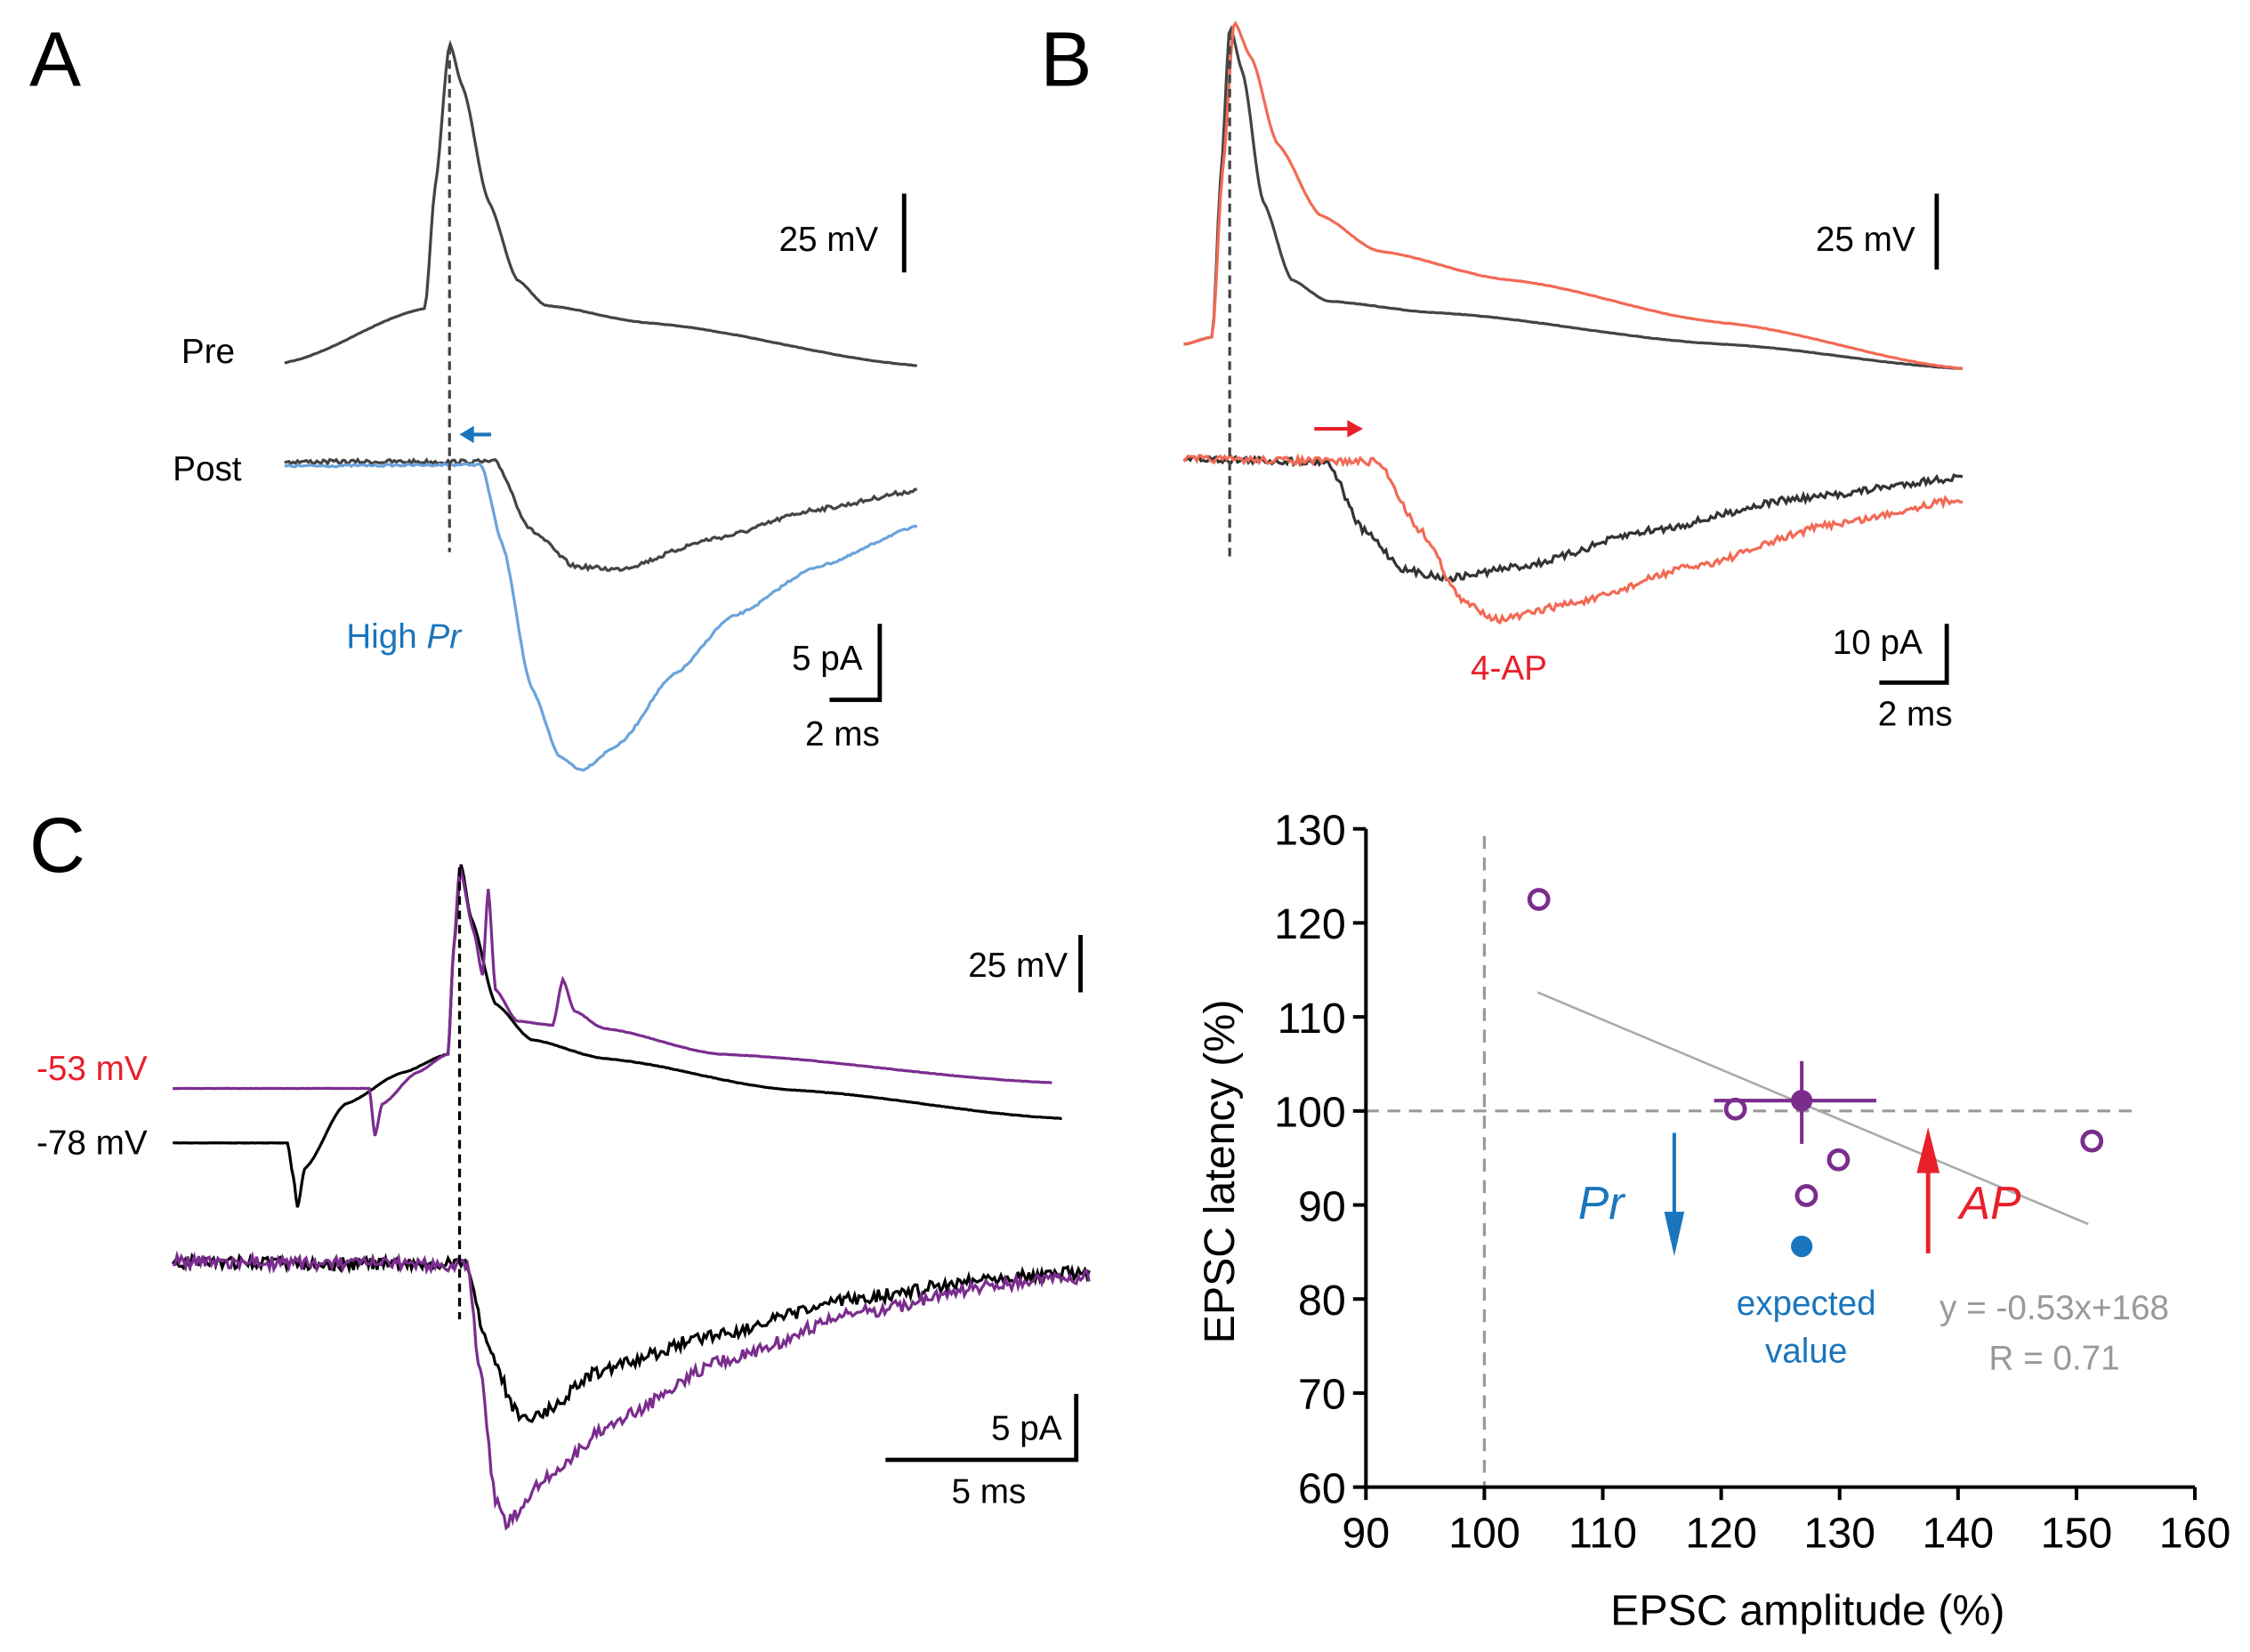 The height and width of the screenshot is (1652, 2250). Describe the element at coordinates (1807, 1304) in the screenshot. I see `expected-value-label-line1: expected` at that location.